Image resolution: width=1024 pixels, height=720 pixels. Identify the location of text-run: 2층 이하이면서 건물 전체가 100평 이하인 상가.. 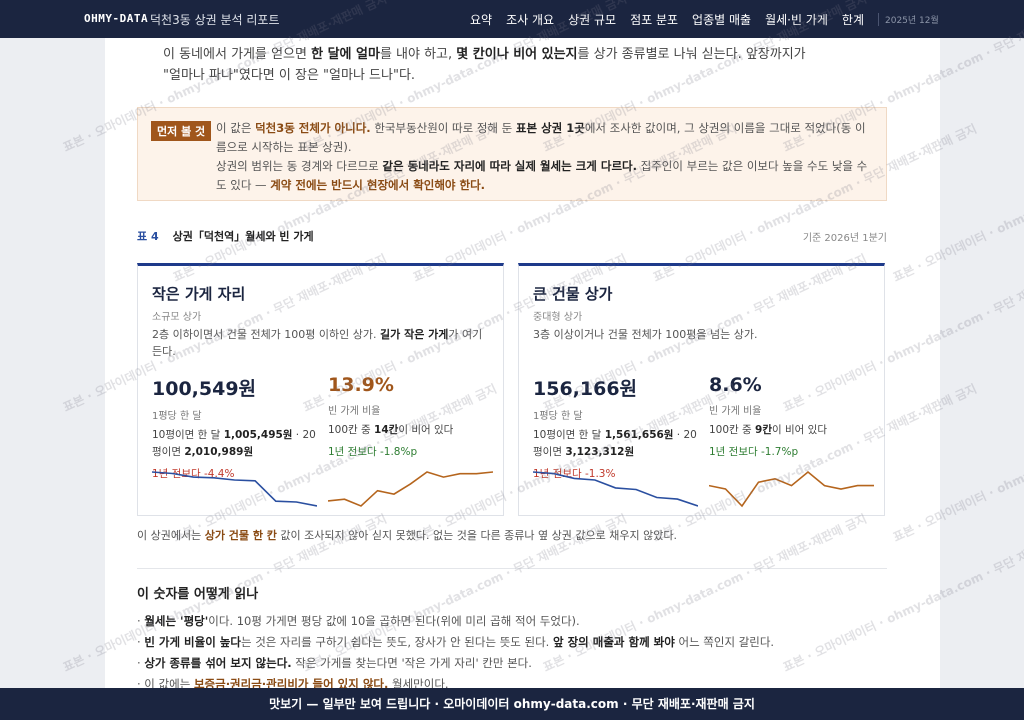
(266, 334).